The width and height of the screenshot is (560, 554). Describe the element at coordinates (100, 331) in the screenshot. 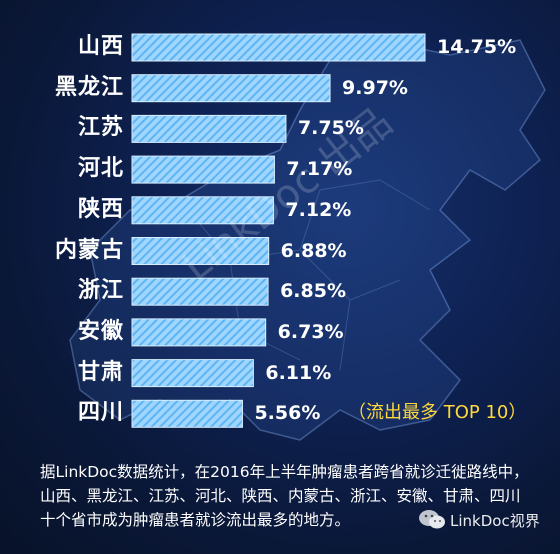

I see `category-label-安徽: 安徽` at that location.